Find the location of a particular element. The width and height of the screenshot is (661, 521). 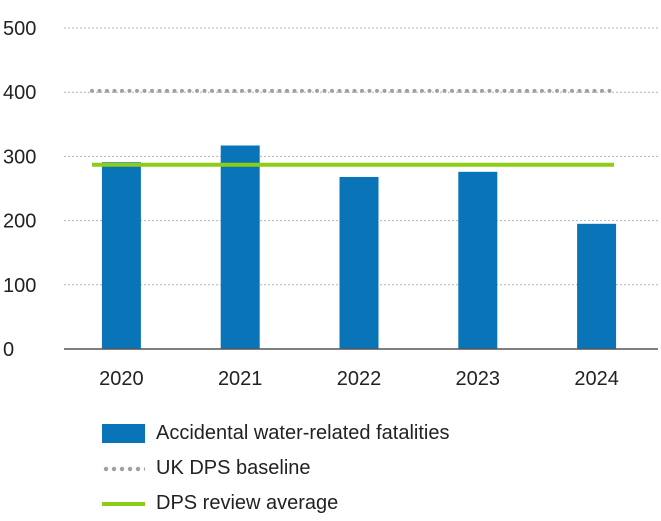

y-tick-label: 100 is located at coordinates (19, 286).